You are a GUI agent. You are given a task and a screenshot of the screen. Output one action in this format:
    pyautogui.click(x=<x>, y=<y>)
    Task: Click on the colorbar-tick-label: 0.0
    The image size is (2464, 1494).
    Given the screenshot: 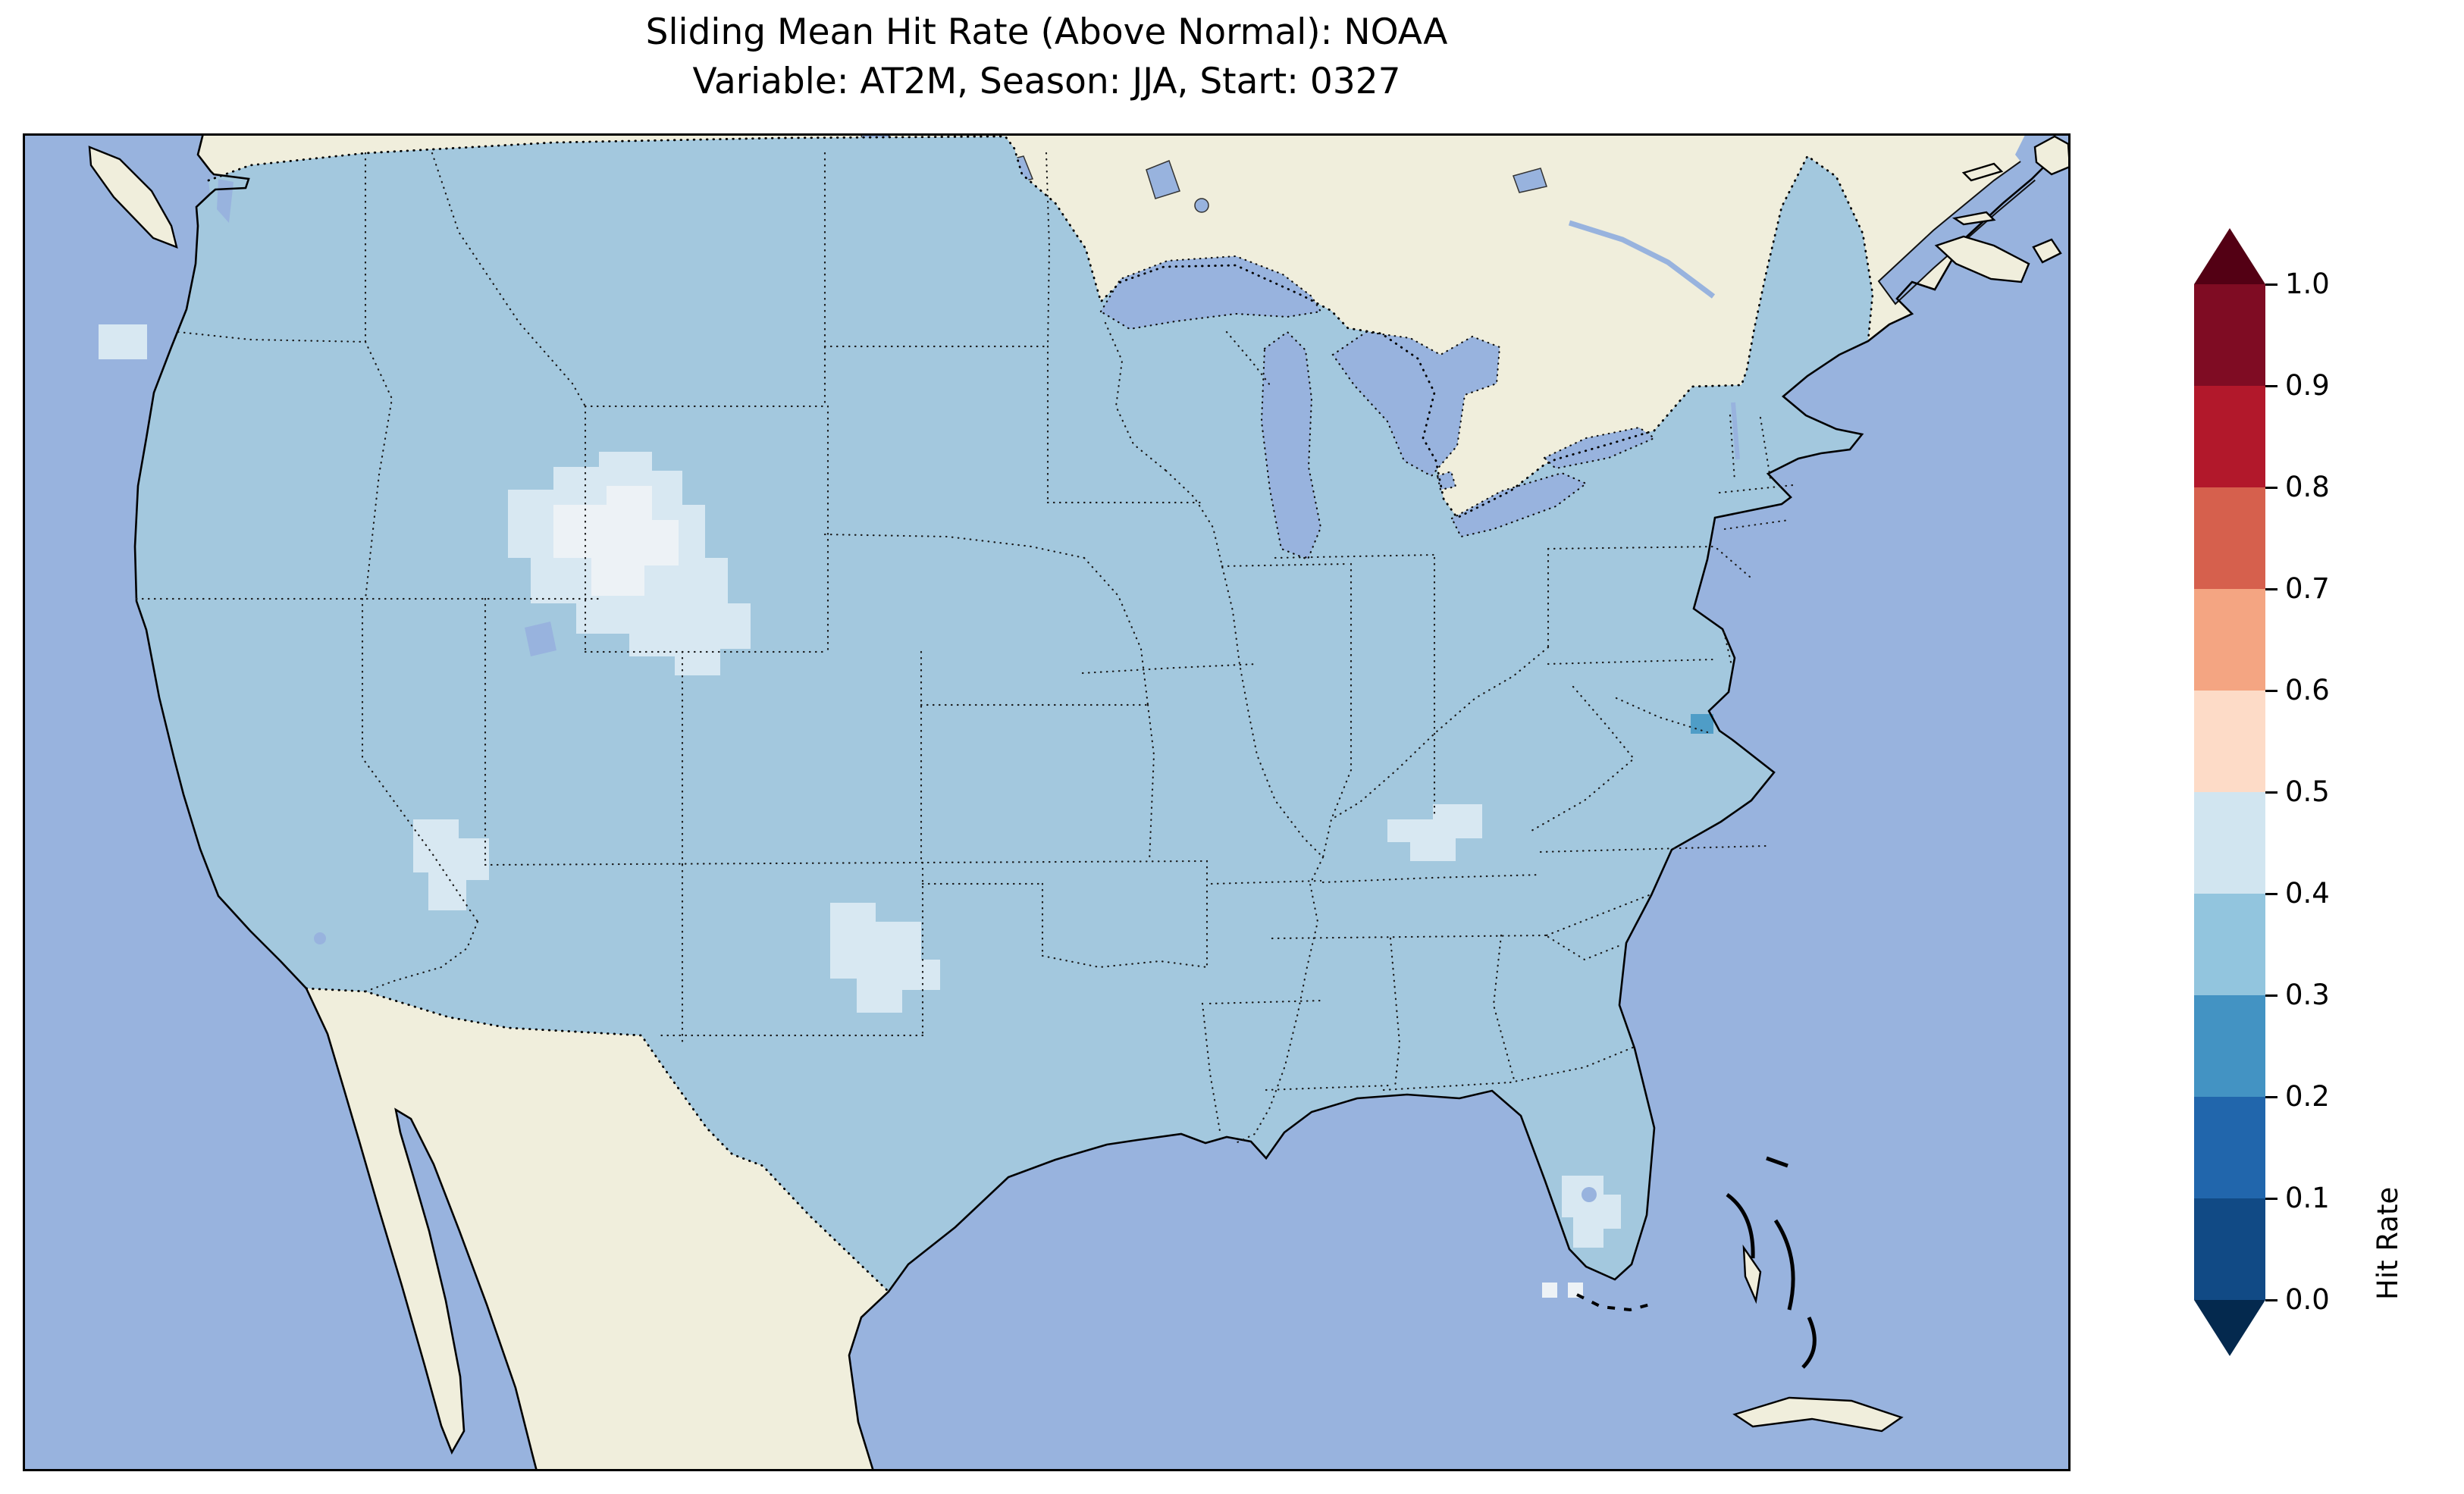 What is the action you would take?
    pyautogui.click(x=2307, y=1299)
    